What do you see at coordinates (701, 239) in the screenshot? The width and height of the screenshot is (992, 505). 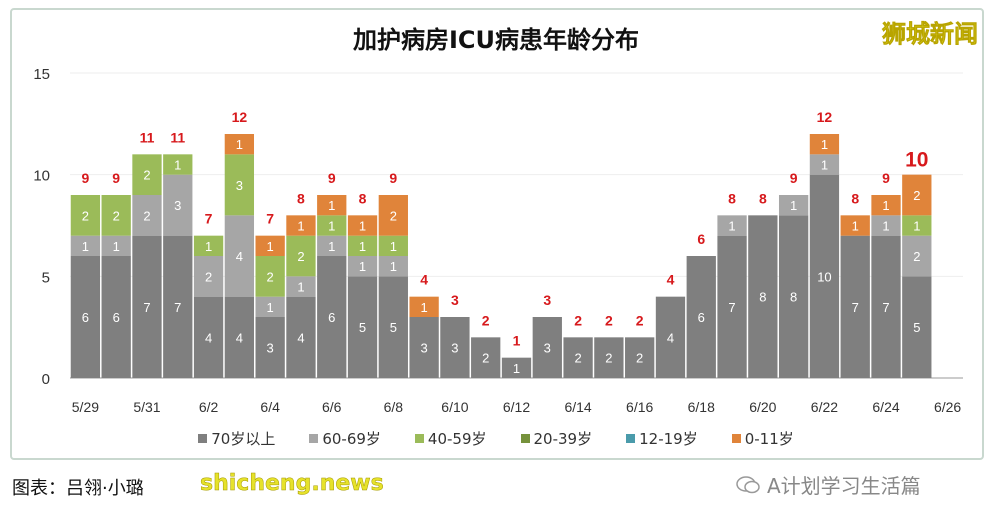 I see `total-label: 6` at bounding box center [701, 239].